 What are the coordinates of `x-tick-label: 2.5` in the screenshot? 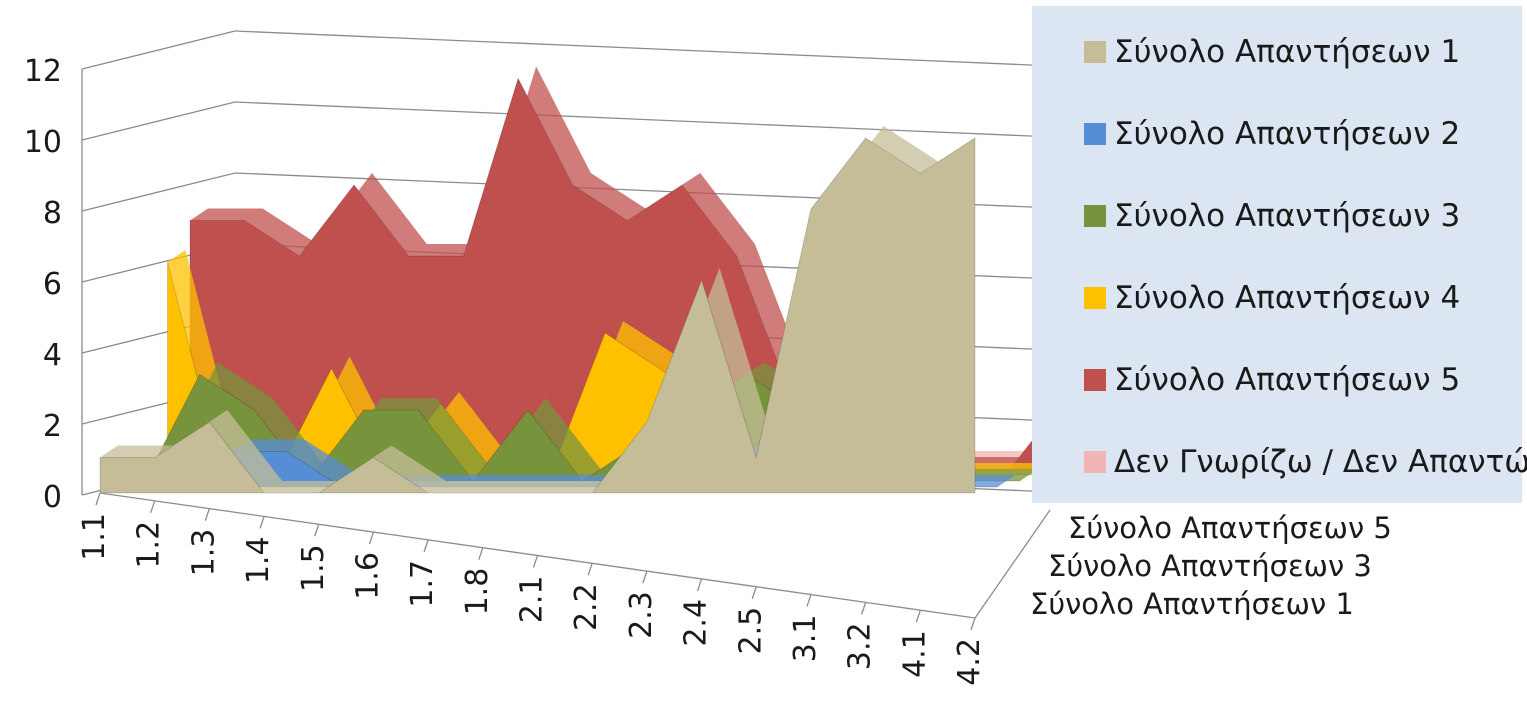 It's located at (750, 631).